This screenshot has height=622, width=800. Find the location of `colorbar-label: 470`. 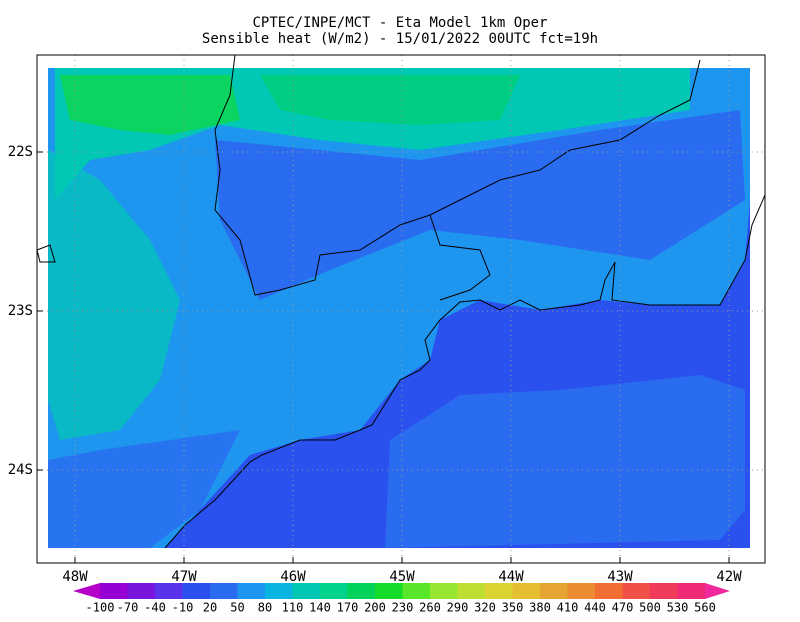

colorbar-label: 470 is located at coordinates (623, 608).